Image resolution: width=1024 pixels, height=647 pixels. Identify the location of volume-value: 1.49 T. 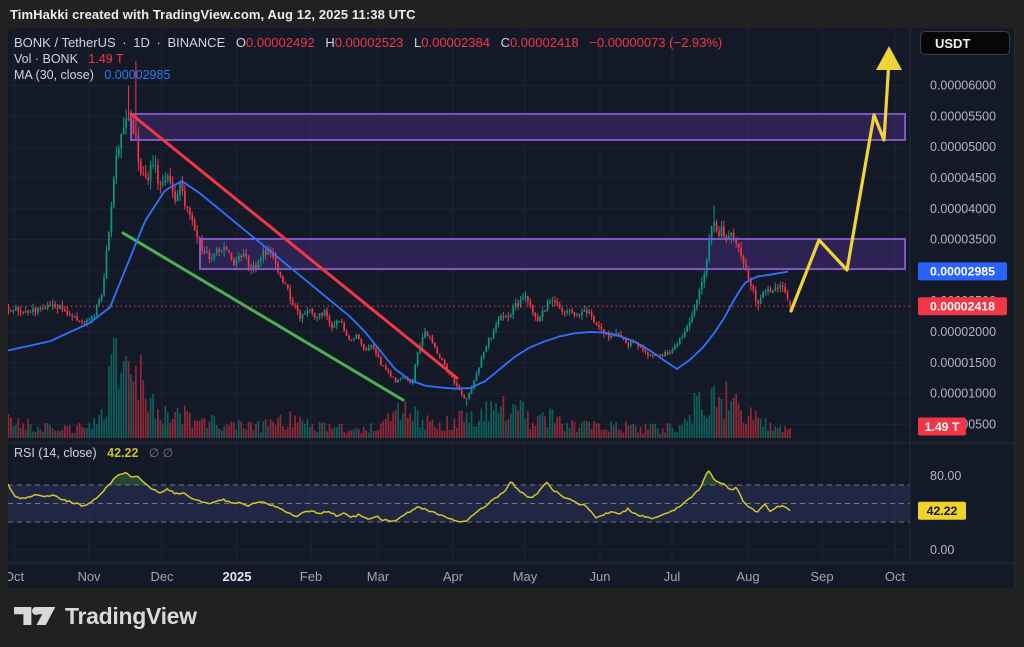
(106, 58).